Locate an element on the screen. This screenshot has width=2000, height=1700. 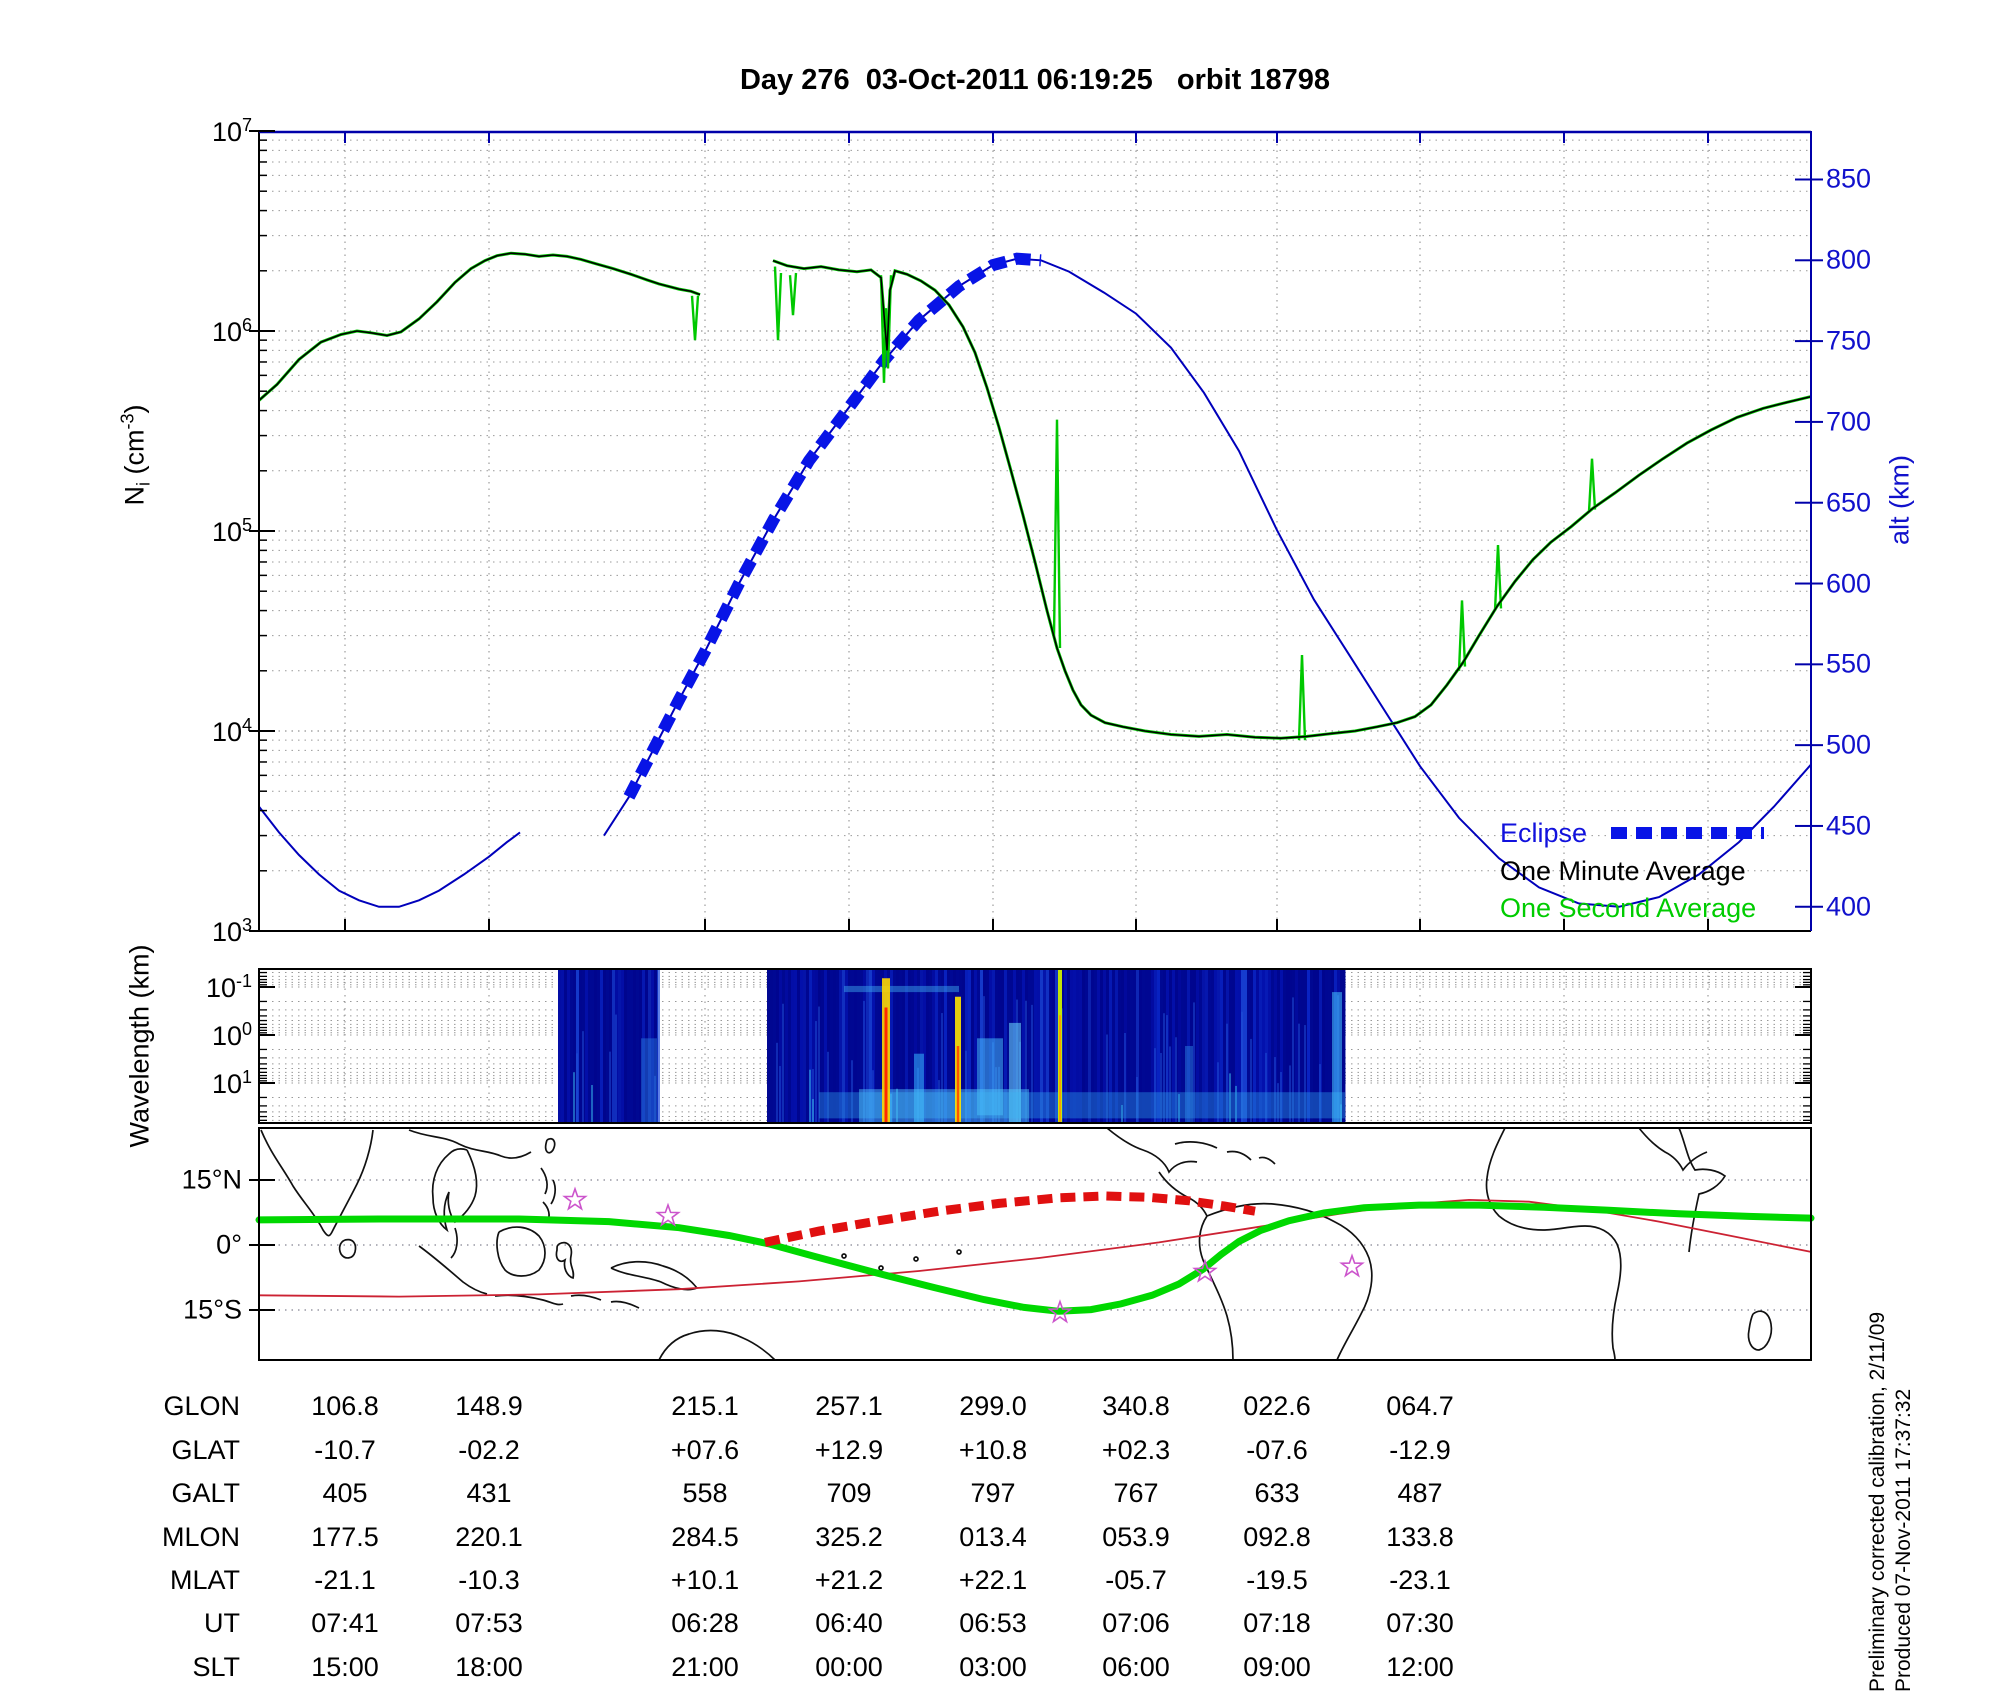
wavelength-tick-label: 10⁰ is located at coordinates (231, 1035).